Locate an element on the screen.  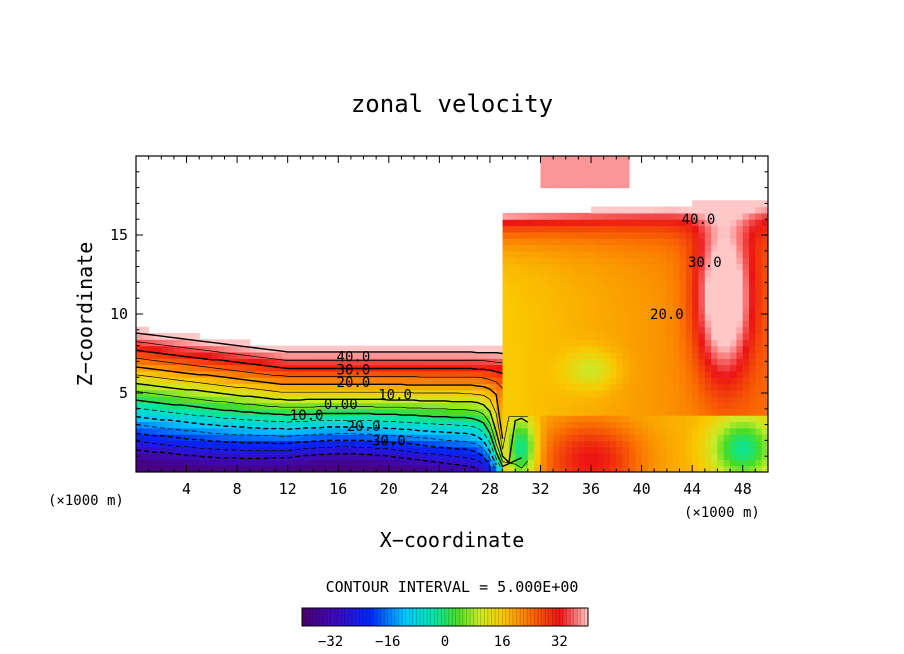
colorbar-segment is located at coordinates (582, 617).